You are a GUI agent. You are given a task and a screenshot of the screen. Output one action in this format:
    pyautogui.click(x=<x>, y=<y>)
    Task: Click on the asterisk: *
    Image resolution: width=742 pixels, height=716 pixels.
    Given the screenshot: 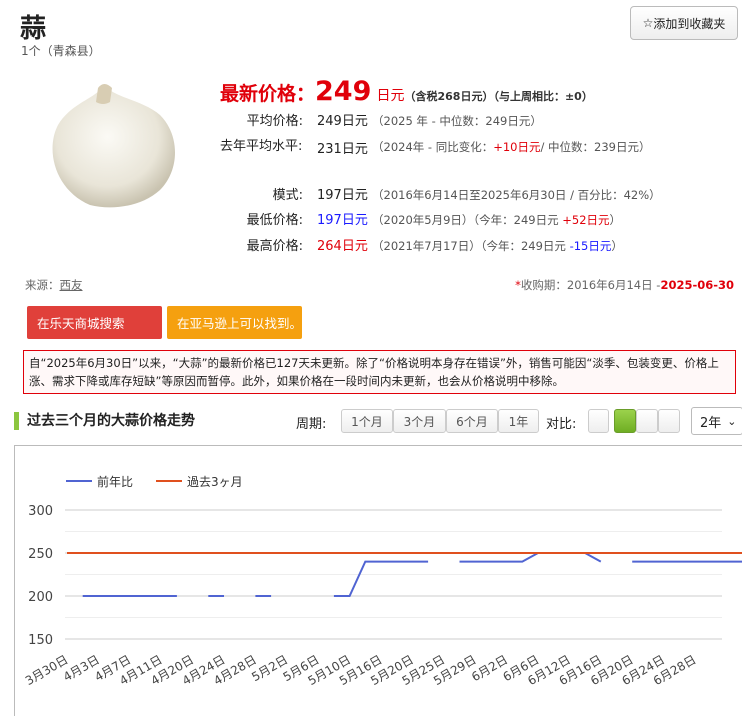 What is the action you would take?
    pyautogui.click(x=518, y=285)
    